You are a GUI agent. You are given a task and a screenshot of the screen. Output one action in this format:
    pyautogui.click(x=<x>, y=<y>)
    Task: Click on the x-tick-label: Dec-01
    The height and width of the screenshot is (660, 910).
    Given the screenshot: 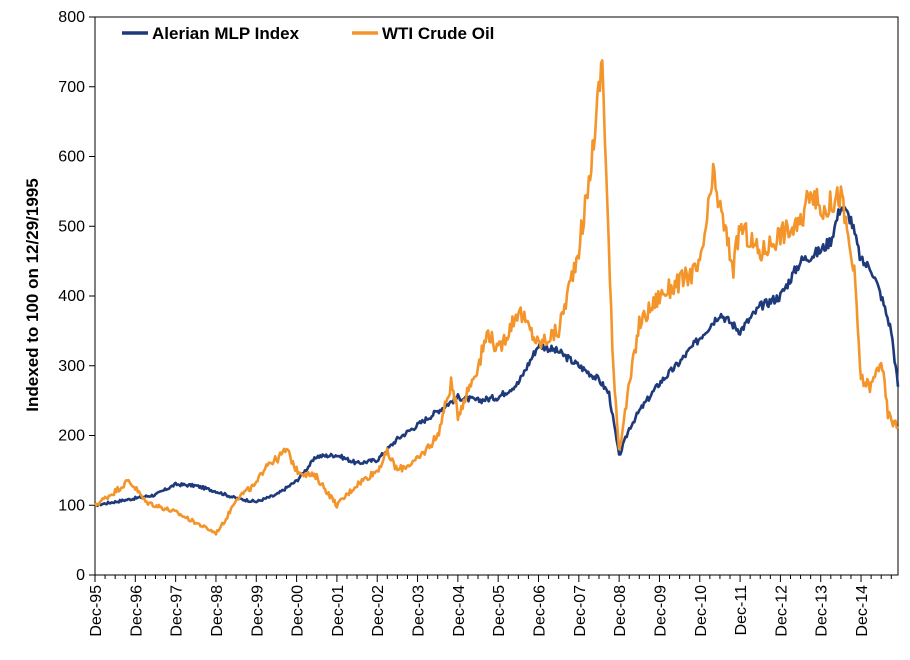 What is the action you would take?
    pyautogui.click(x=338, y=611)
    